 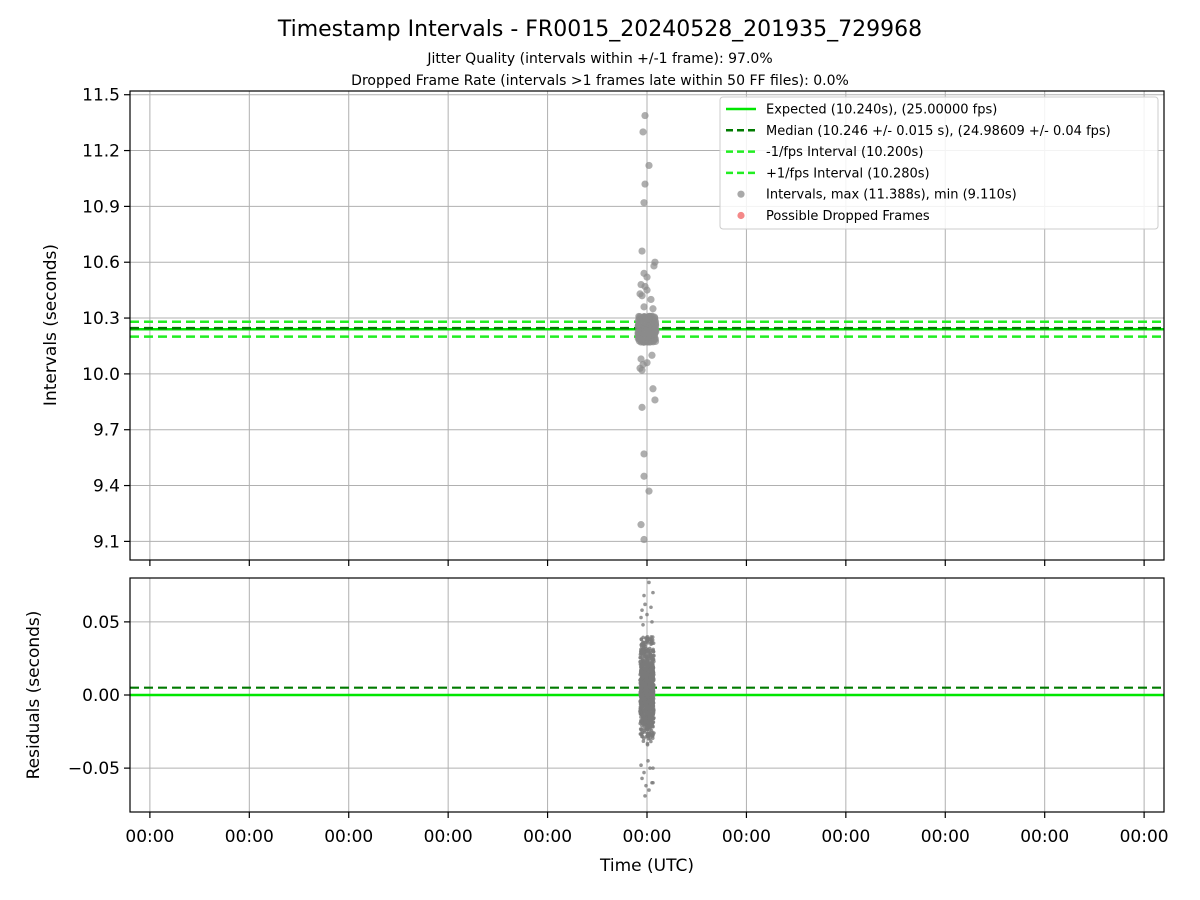 What do you see at coordinates (51, 325) in the screenshot?
I see `intervals-y-axis-label: Intervals (seconds)` at bounding box center [51, 325].